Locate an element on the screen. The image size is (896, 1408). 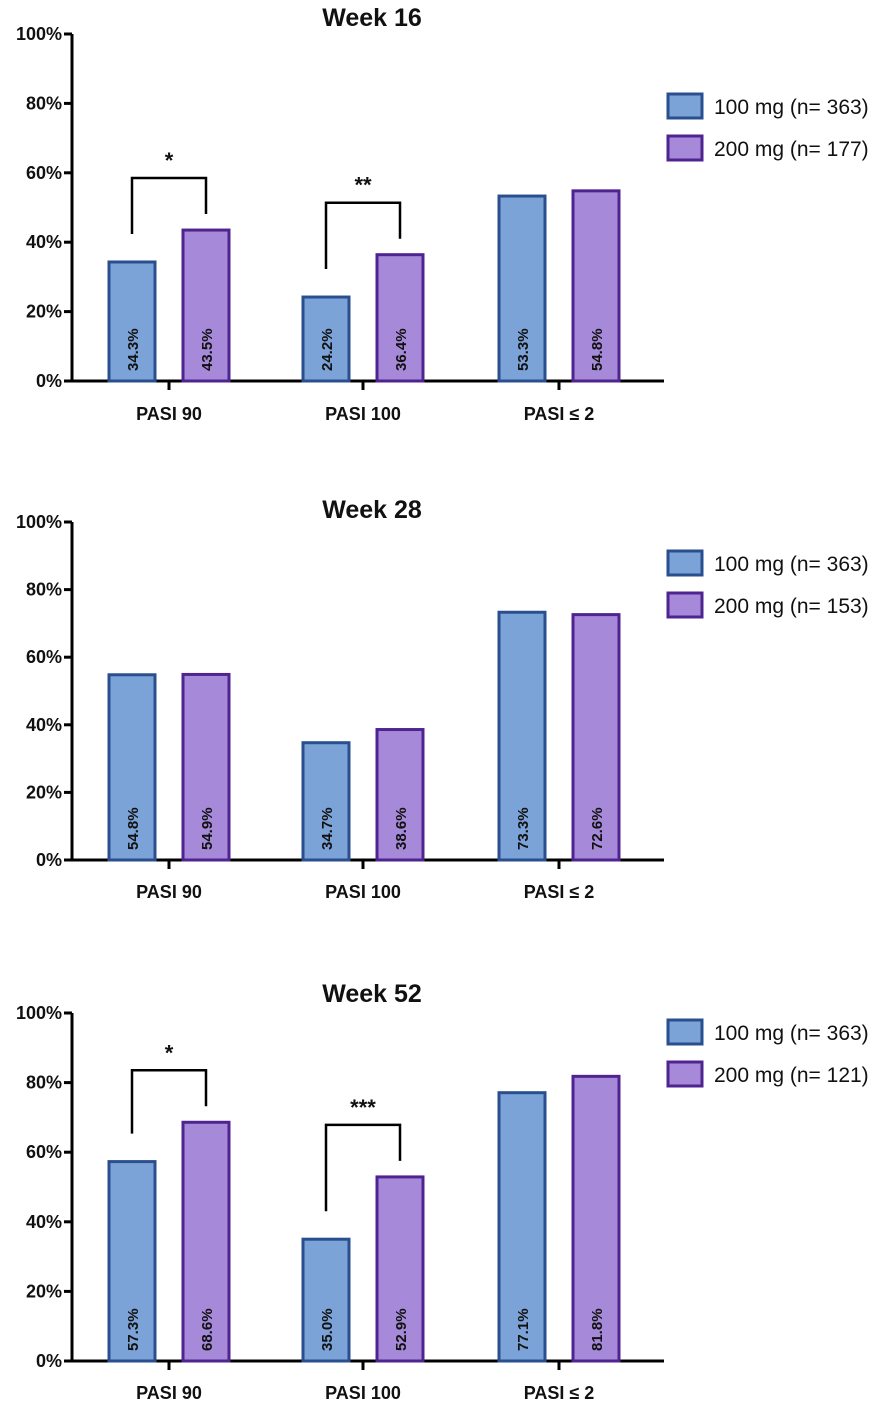
legend: 100 mg (n= 363) 200 mg (n= 177) is located at coordinates (767, 127).